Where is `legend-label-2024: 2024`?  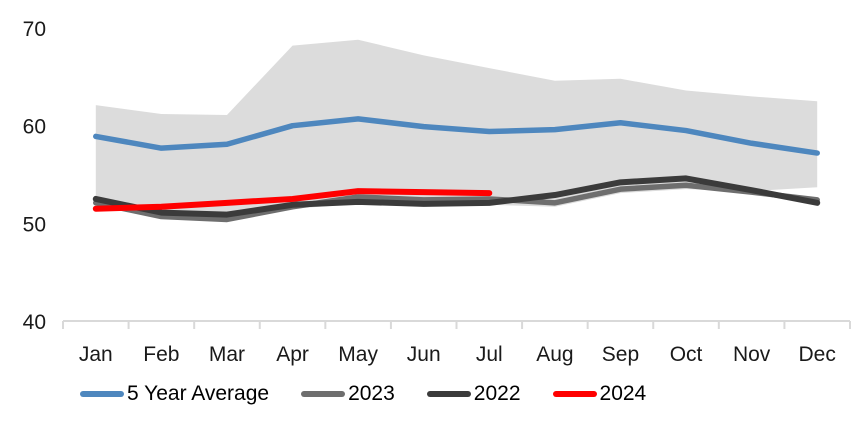 legend-label-2024: 2024 is located at coordinates (623, 393).